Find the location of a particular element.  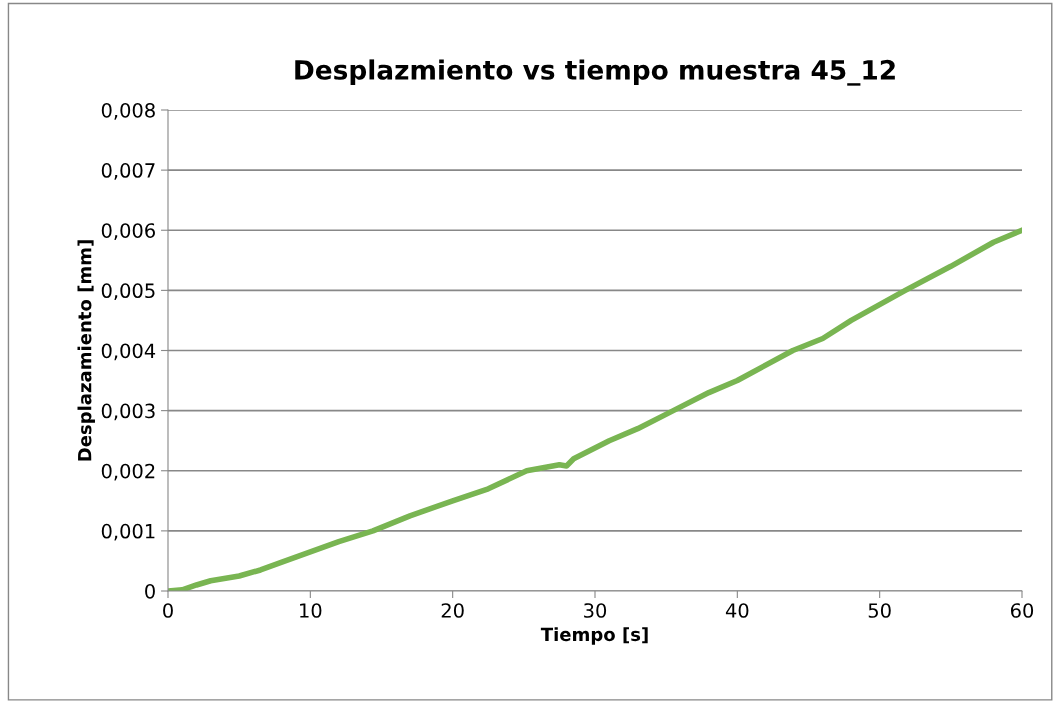

x-tick-label: 60 is located at coordinates (1022, 610).